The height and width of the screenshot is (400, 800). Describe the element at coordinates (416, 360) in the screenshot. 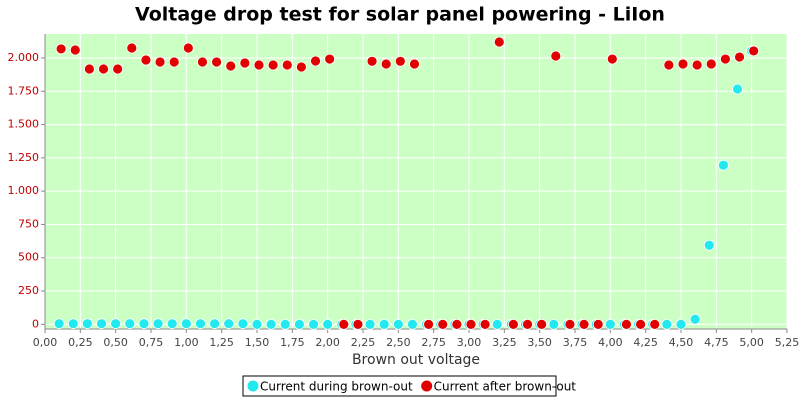

I see `x-axis-title: Brown out voltage` at that location.